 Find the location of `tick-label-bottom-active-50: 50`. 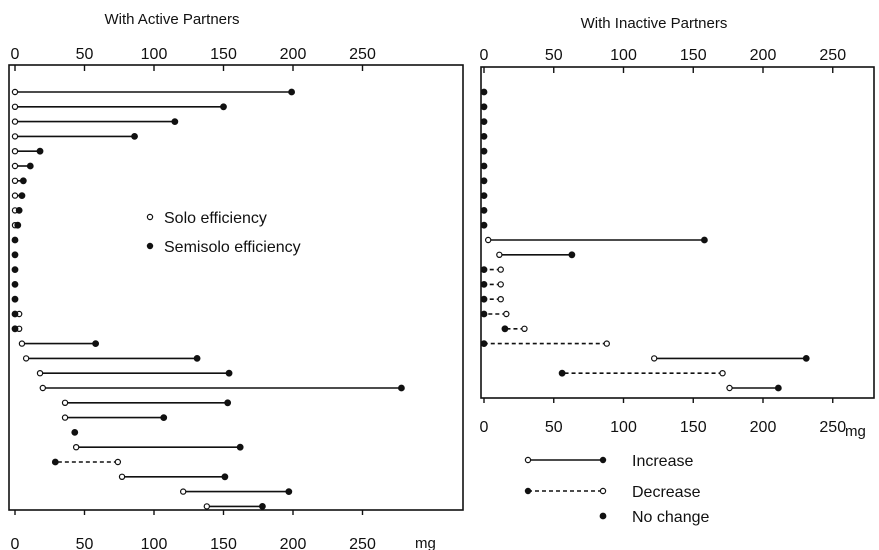

tick-label-bottom-active-50: 50 is located at coordinates (85, 543).